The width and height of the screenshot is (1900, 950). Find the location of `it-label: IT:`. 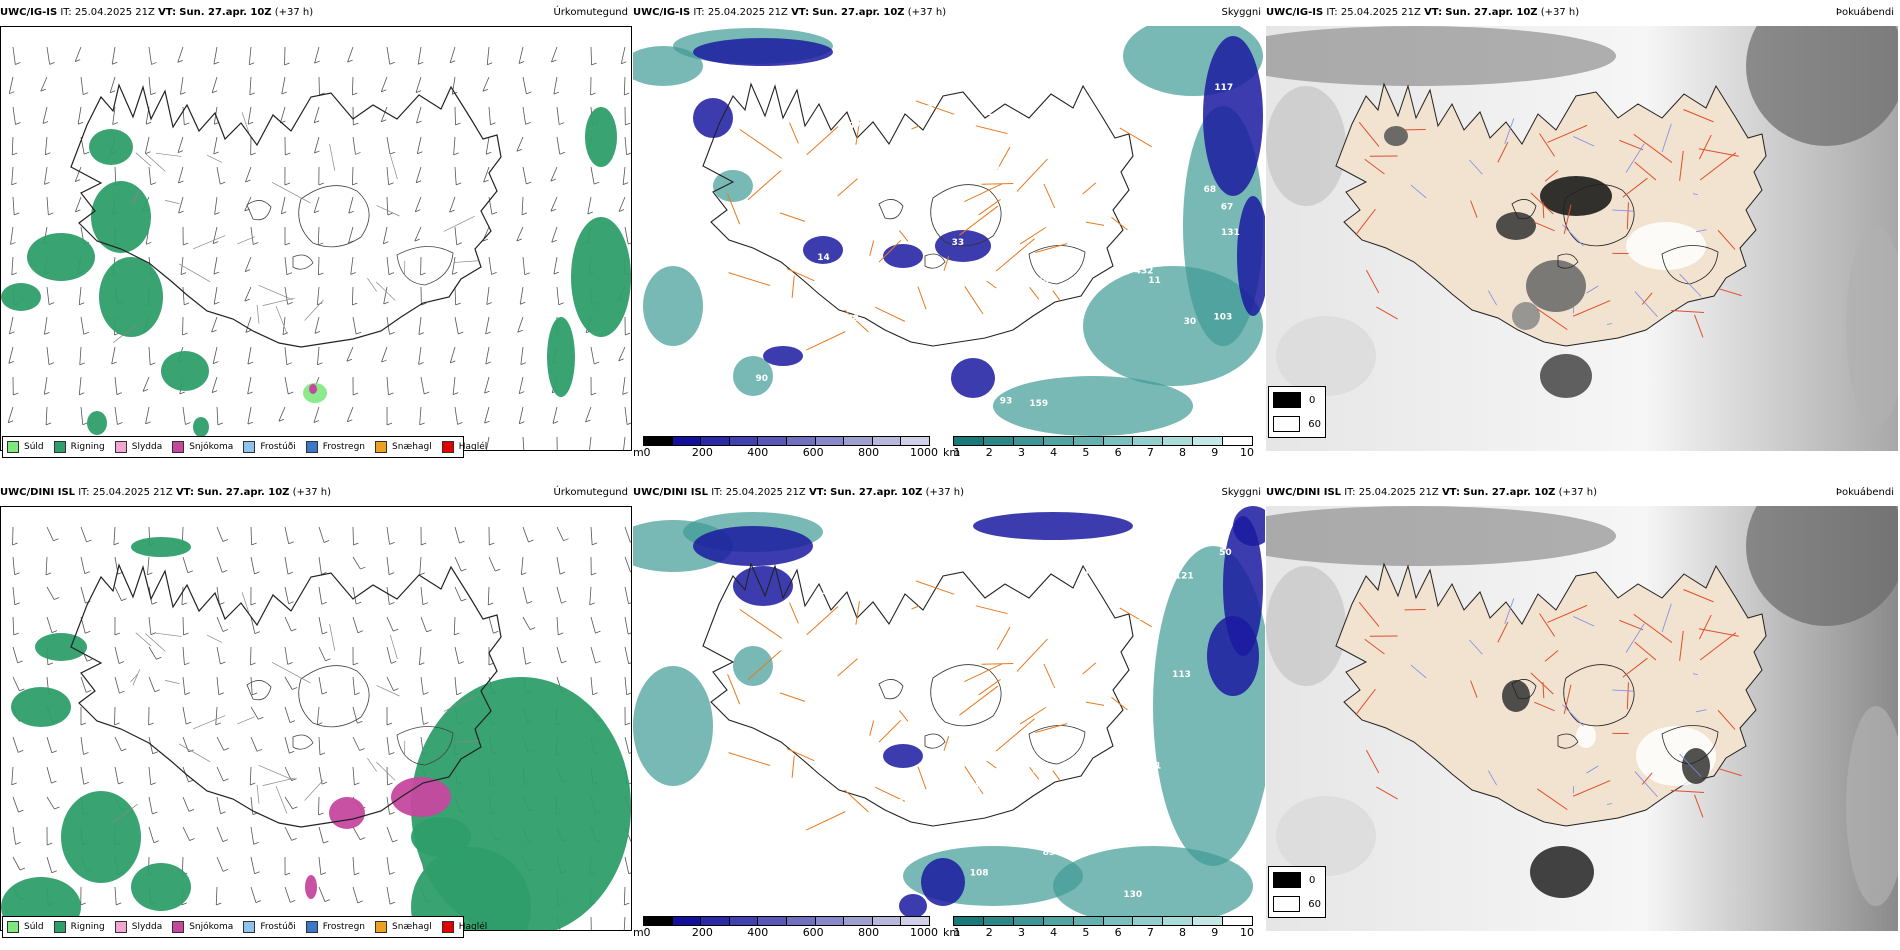

it-label: IT: is located at coordinates (1350, 492).